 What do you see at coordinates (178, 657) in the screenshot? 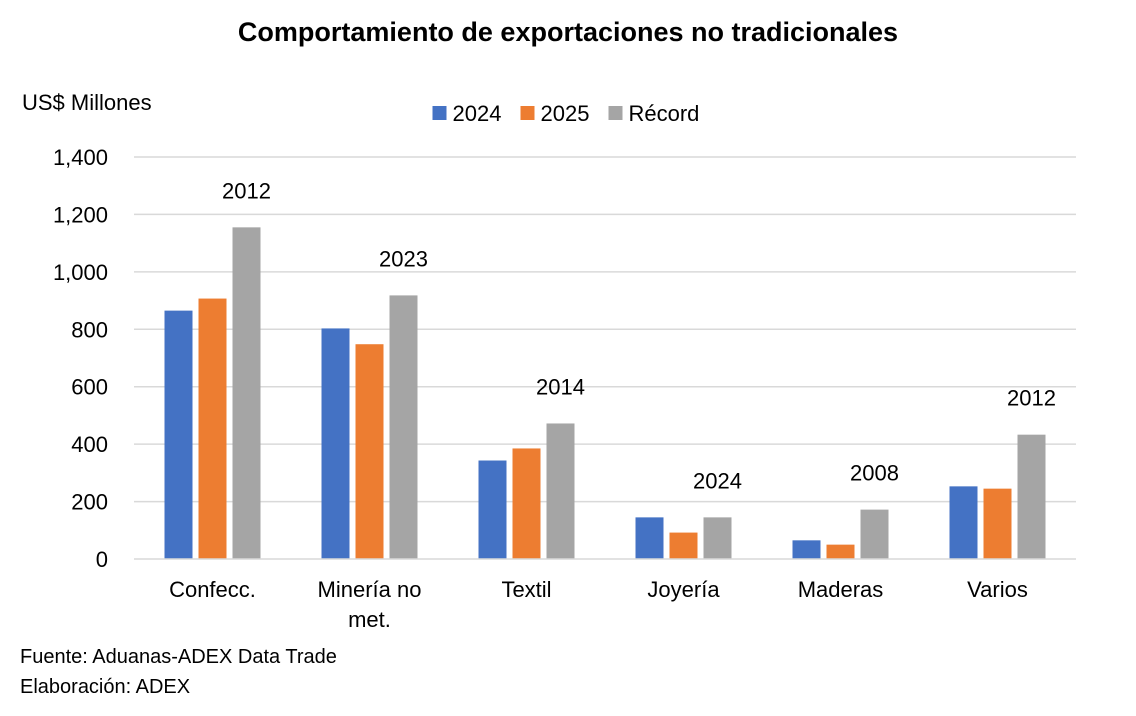
I see `source-note: Fuente: Aduanas-ADEX Data Trade` at bounding box center [178, 657].